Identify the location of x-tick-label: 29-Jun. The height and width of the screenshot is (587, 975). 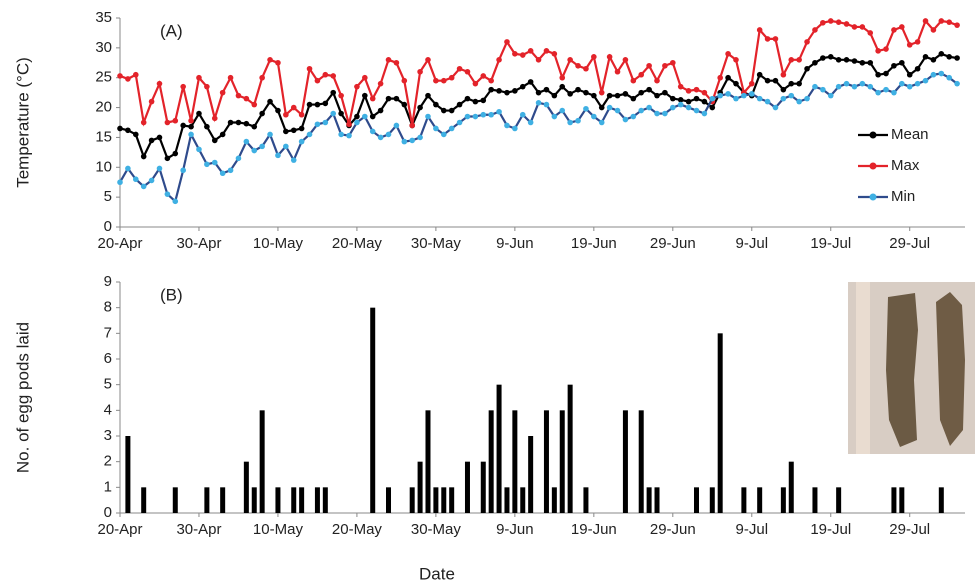
(673, 243).